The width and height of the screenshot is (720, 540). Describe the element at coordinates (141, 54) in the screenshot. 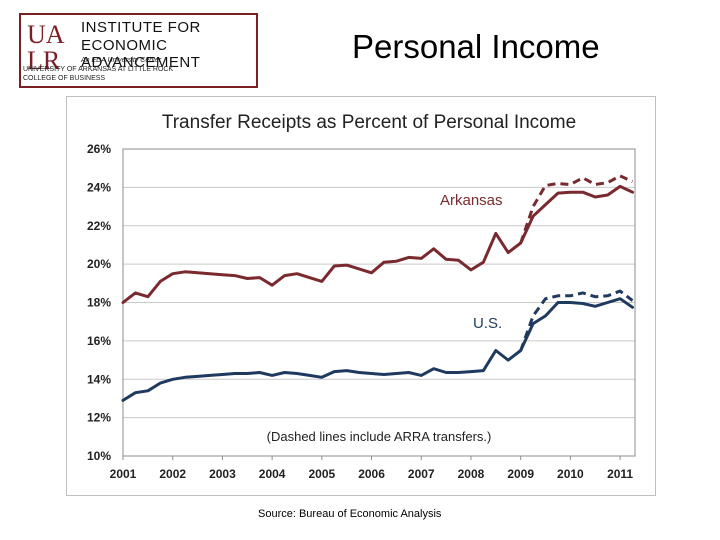

I see `logo-line2: ECONOMIC ADVANCEMENT` at that location.